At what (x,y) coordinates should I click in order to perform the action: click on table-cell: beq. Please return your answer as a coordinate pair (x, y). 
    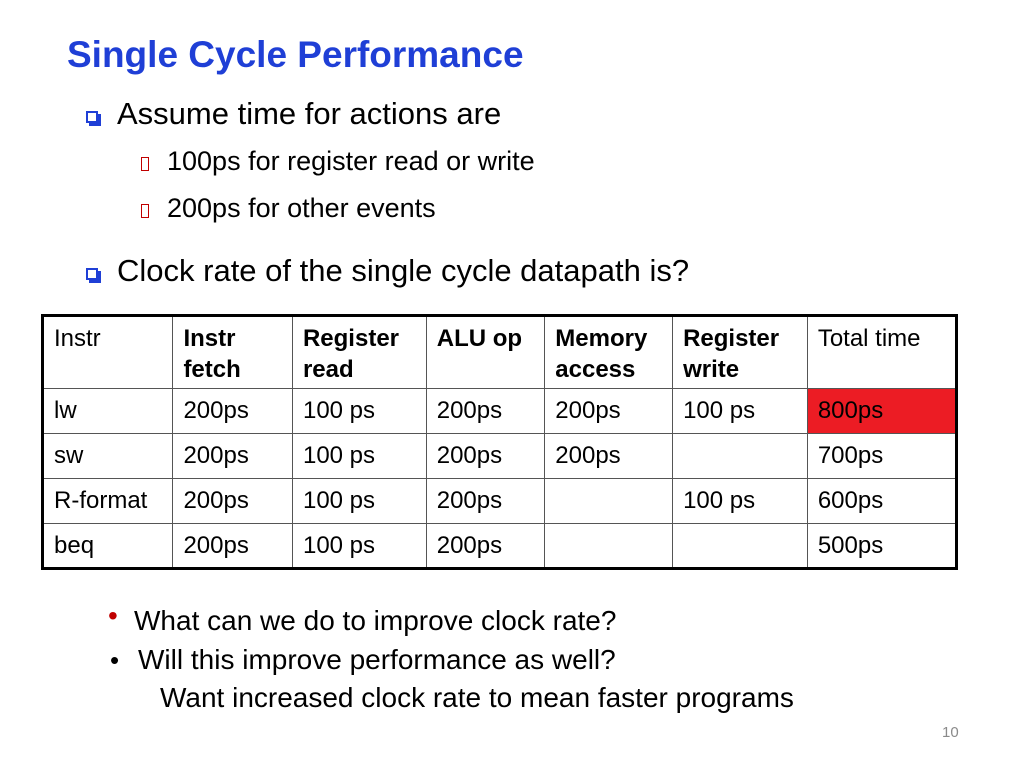
    Looking at the image, I should click on (107, 546).